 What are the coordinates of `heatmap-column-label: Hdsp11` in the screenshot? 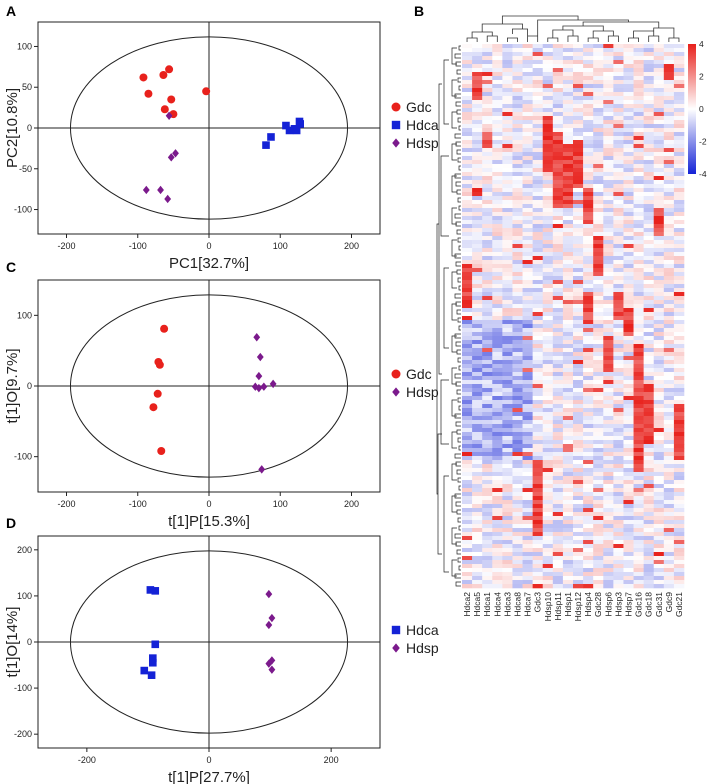 It's located at (558, 606).